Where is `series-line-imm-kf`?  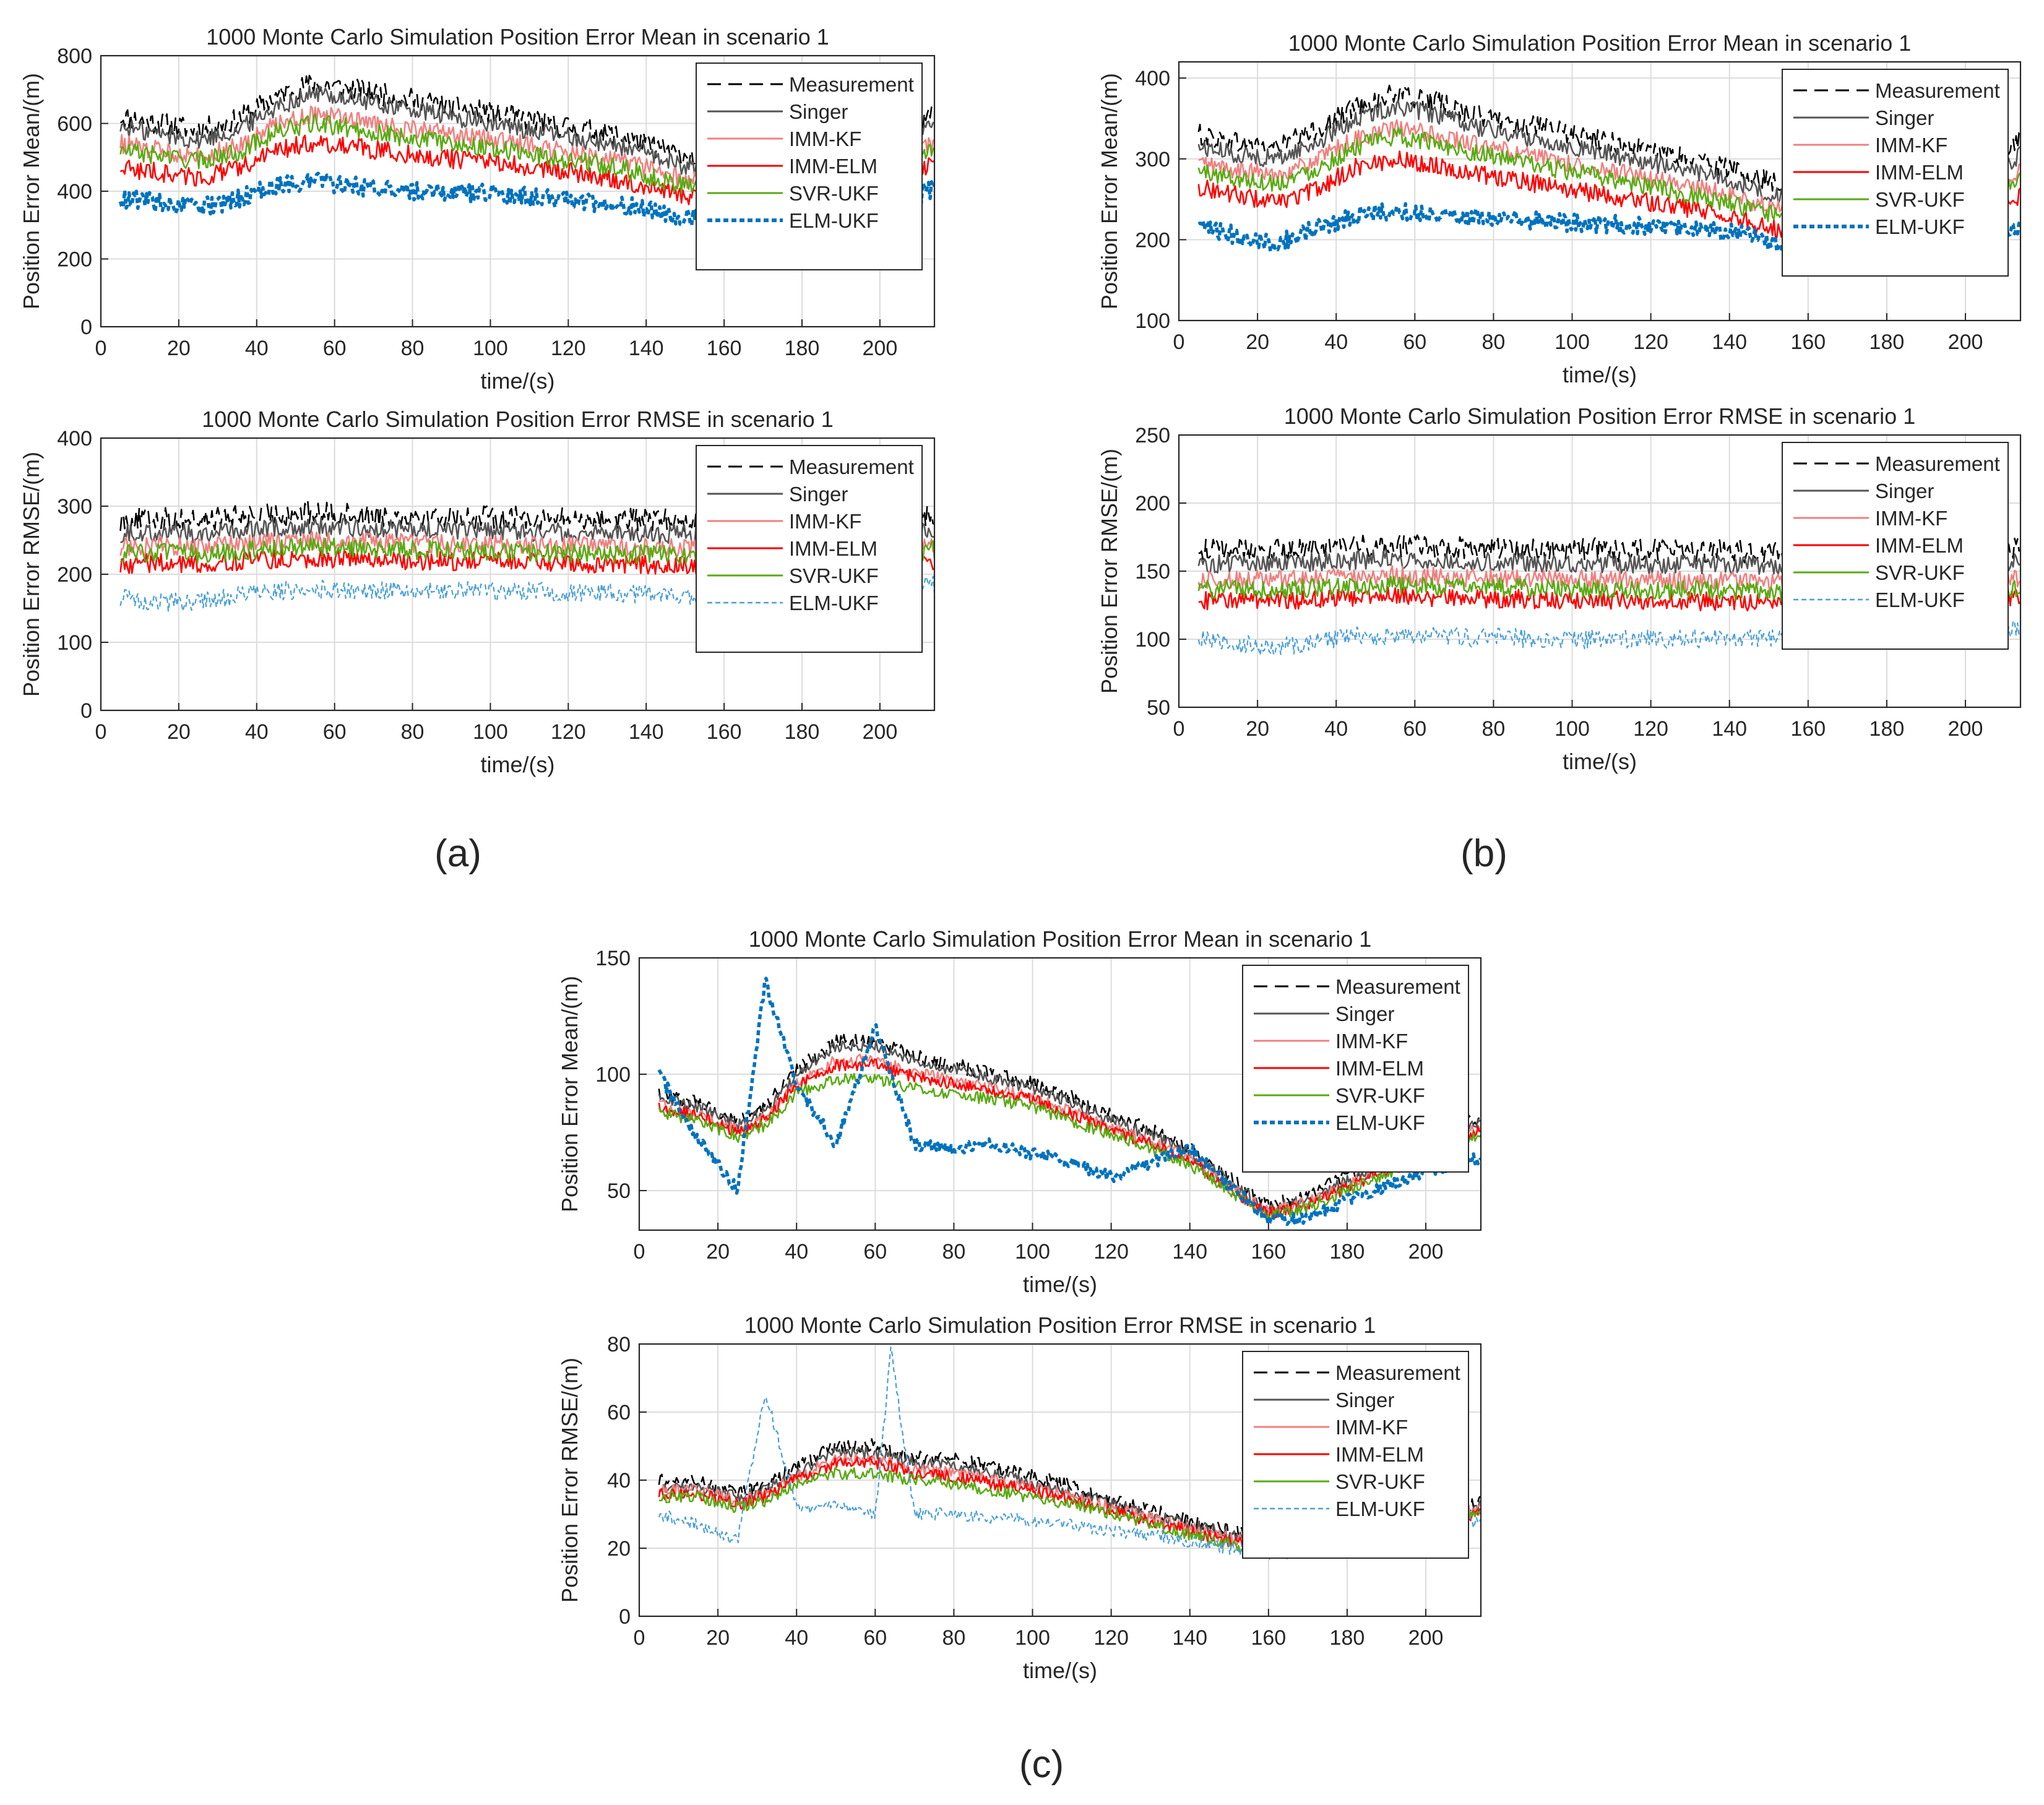 series-line-imm-kf is located at coordinates (1069, 1135).